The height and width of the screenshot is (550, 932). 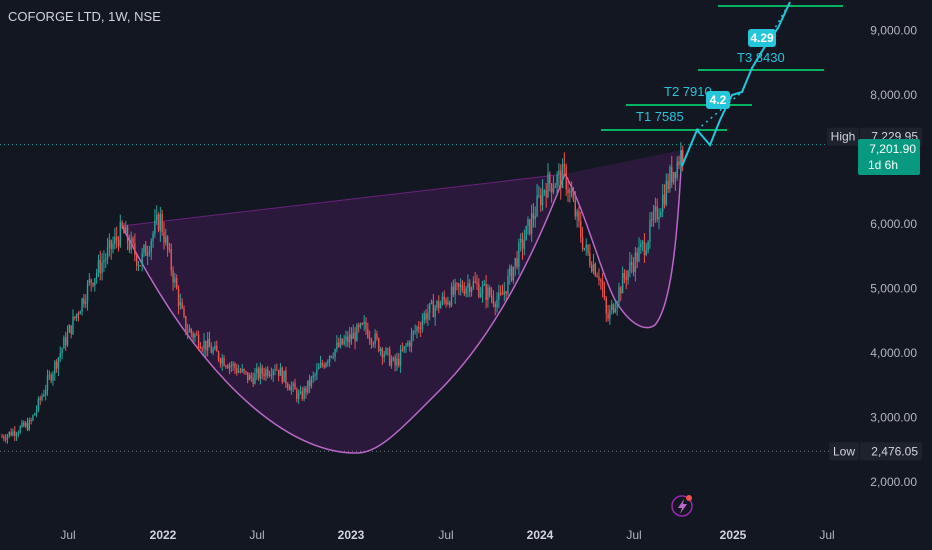 What do you see at coordinates (894, 451) in the screenshot?
I see `low-value-text: 2,476.05` at bounding box center [894, 451].